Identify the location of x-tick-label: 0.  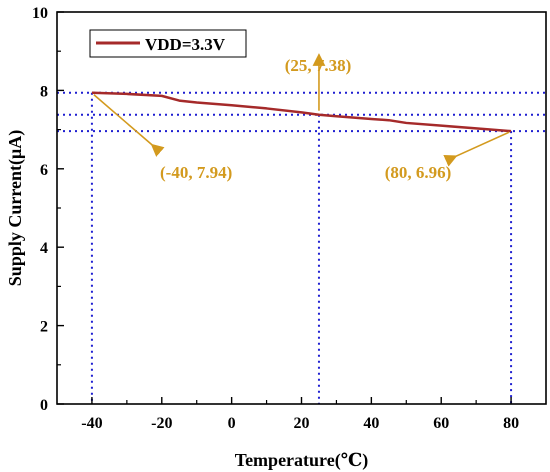
(232, 423).